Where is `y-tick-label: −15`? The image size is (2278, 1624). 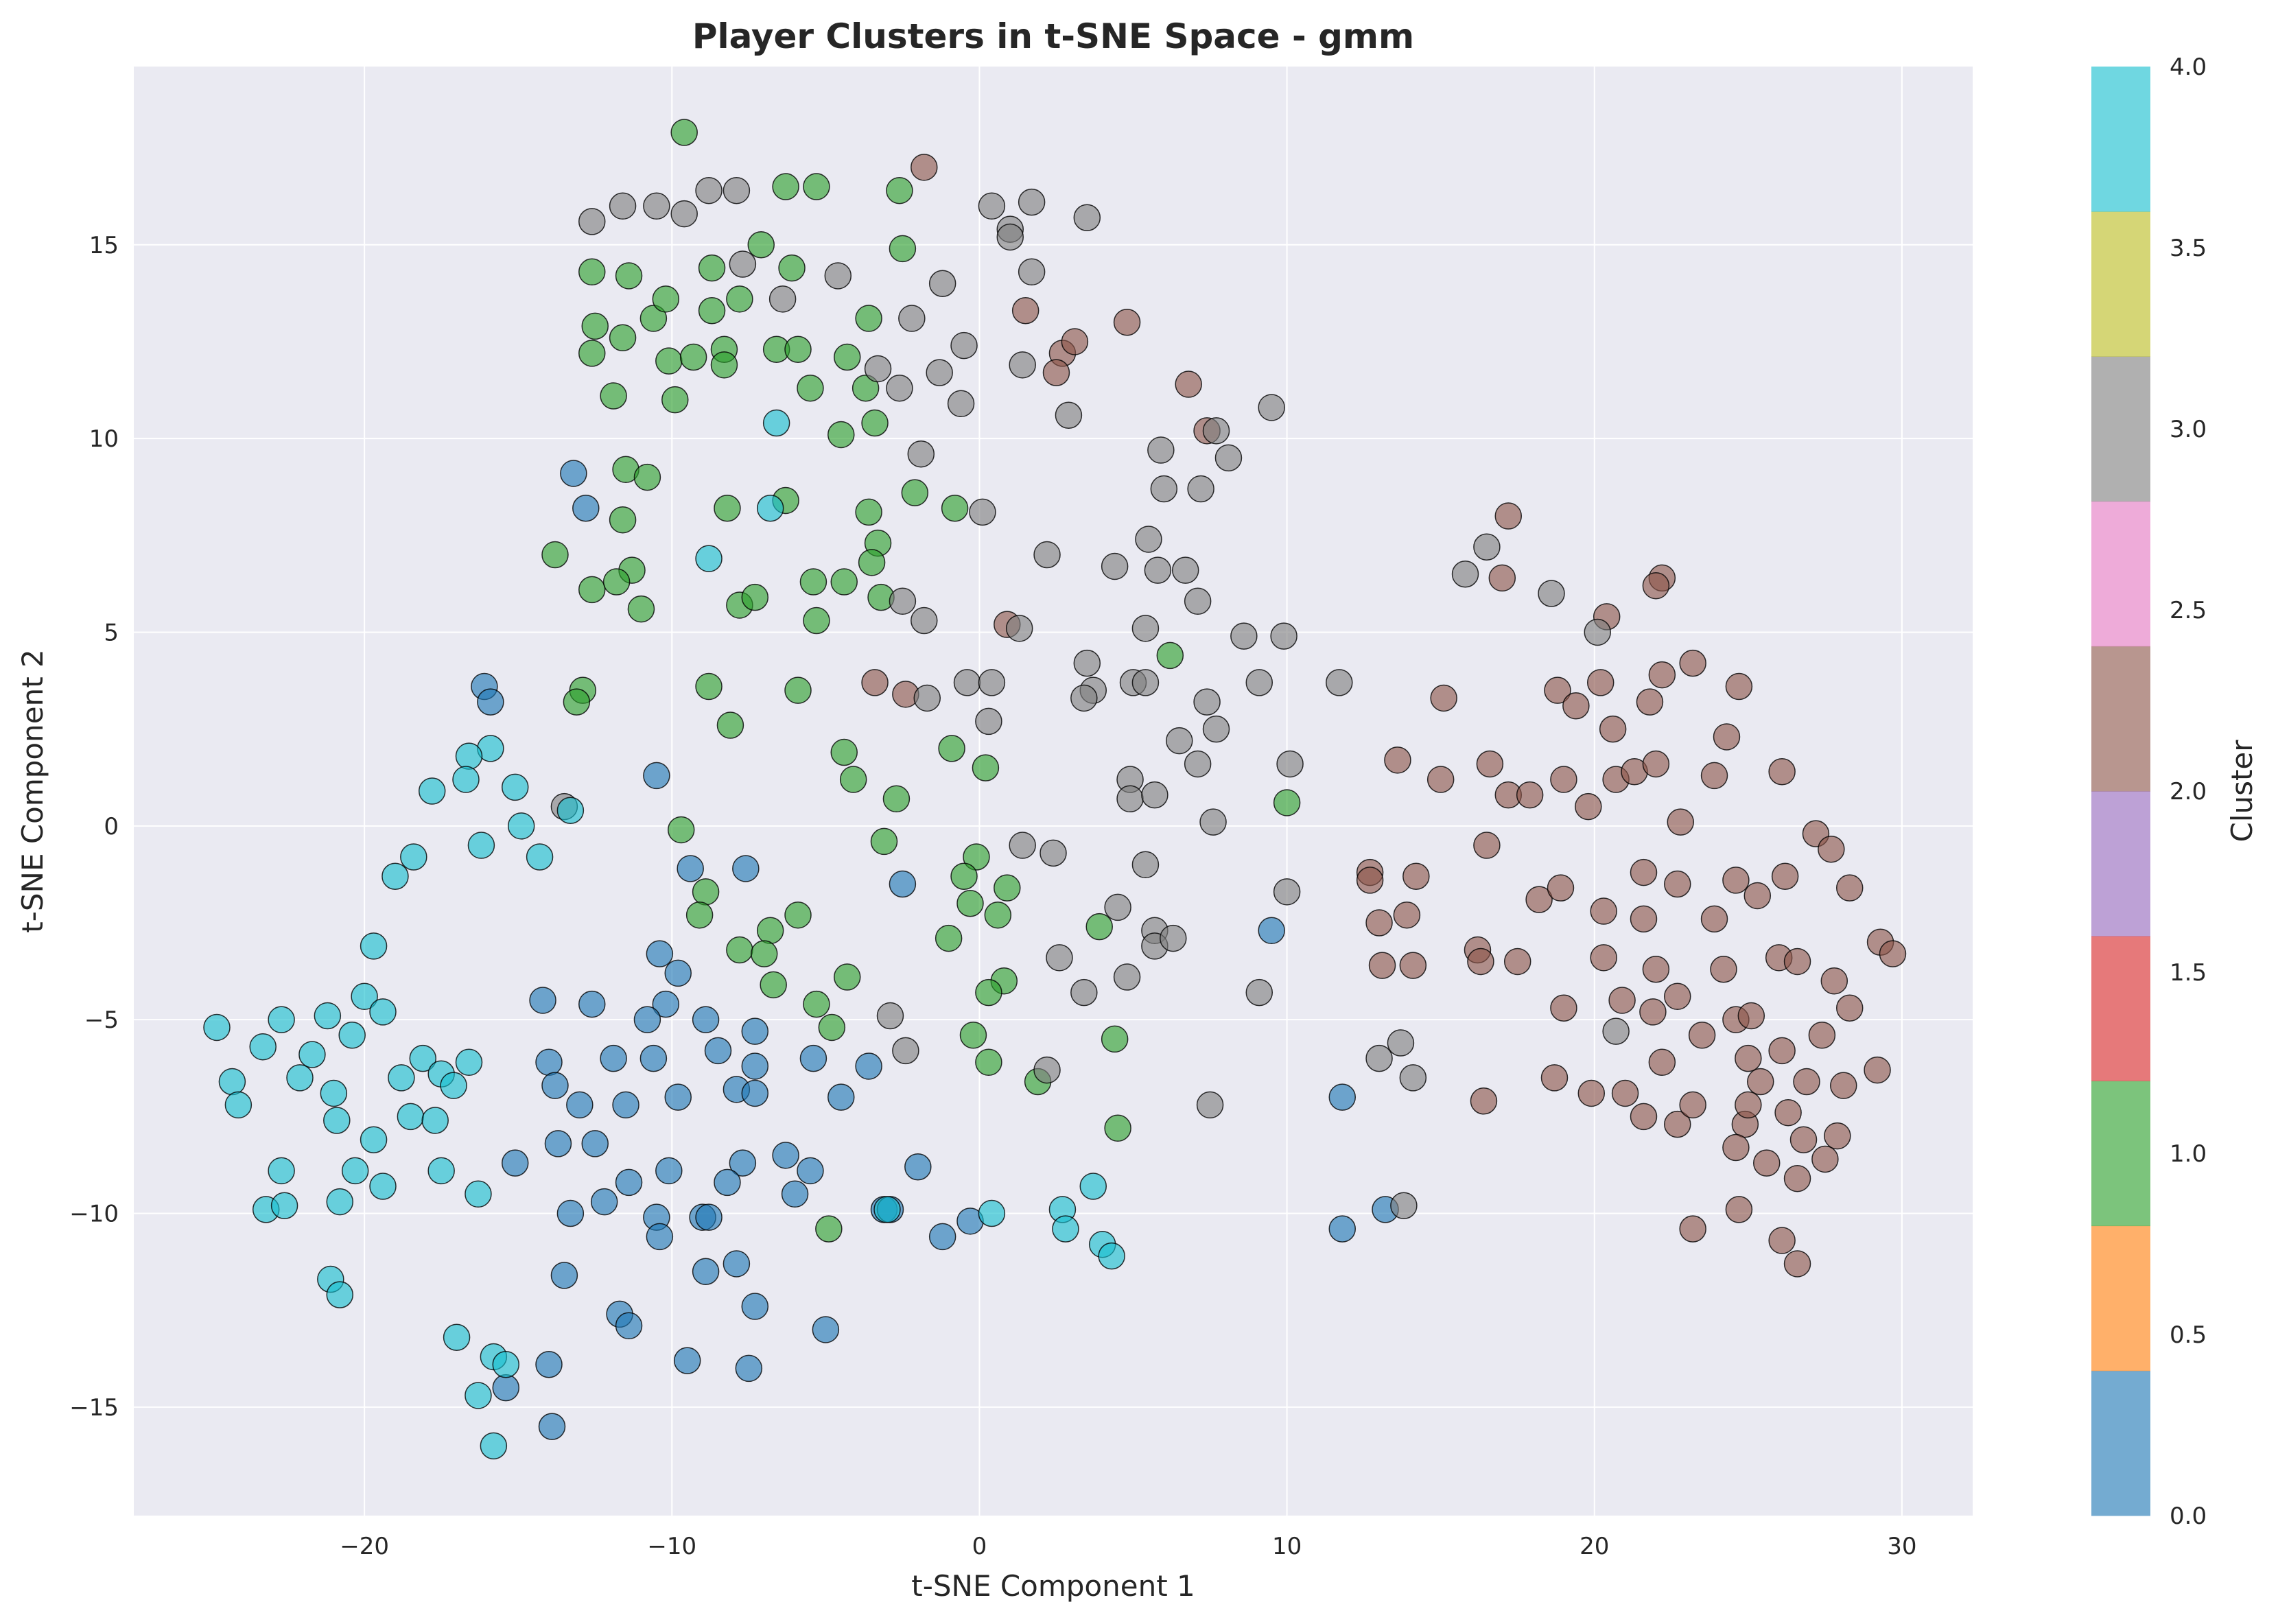
y-tick-label: −15 is located at coordinates (94, 1408).